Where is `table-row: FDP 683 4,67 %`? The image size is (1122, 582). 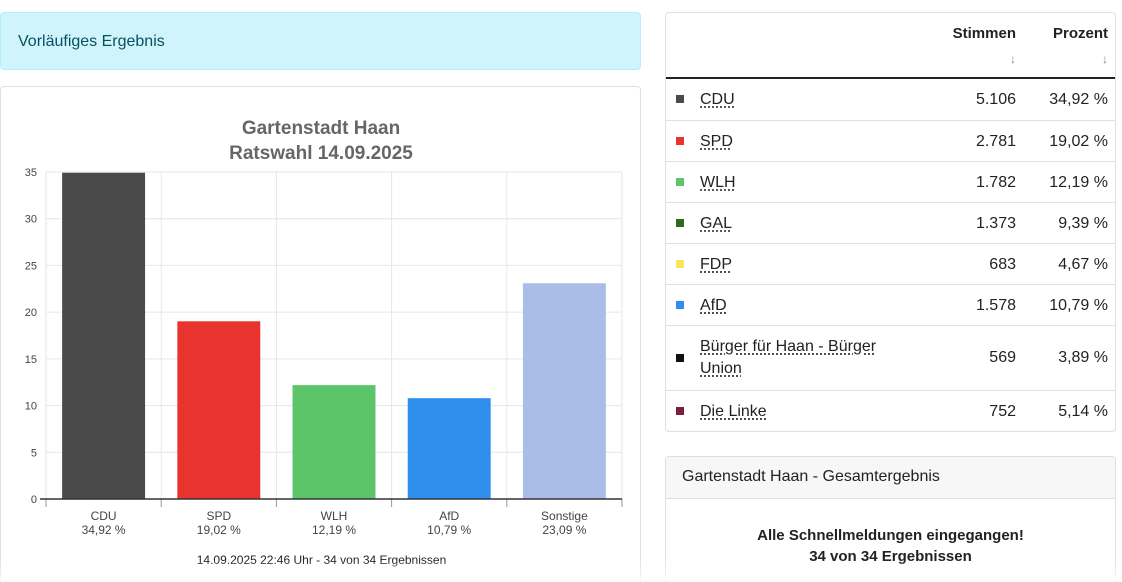 table-row: FDP 683 4,67 % is located at coordinates (891, 264).